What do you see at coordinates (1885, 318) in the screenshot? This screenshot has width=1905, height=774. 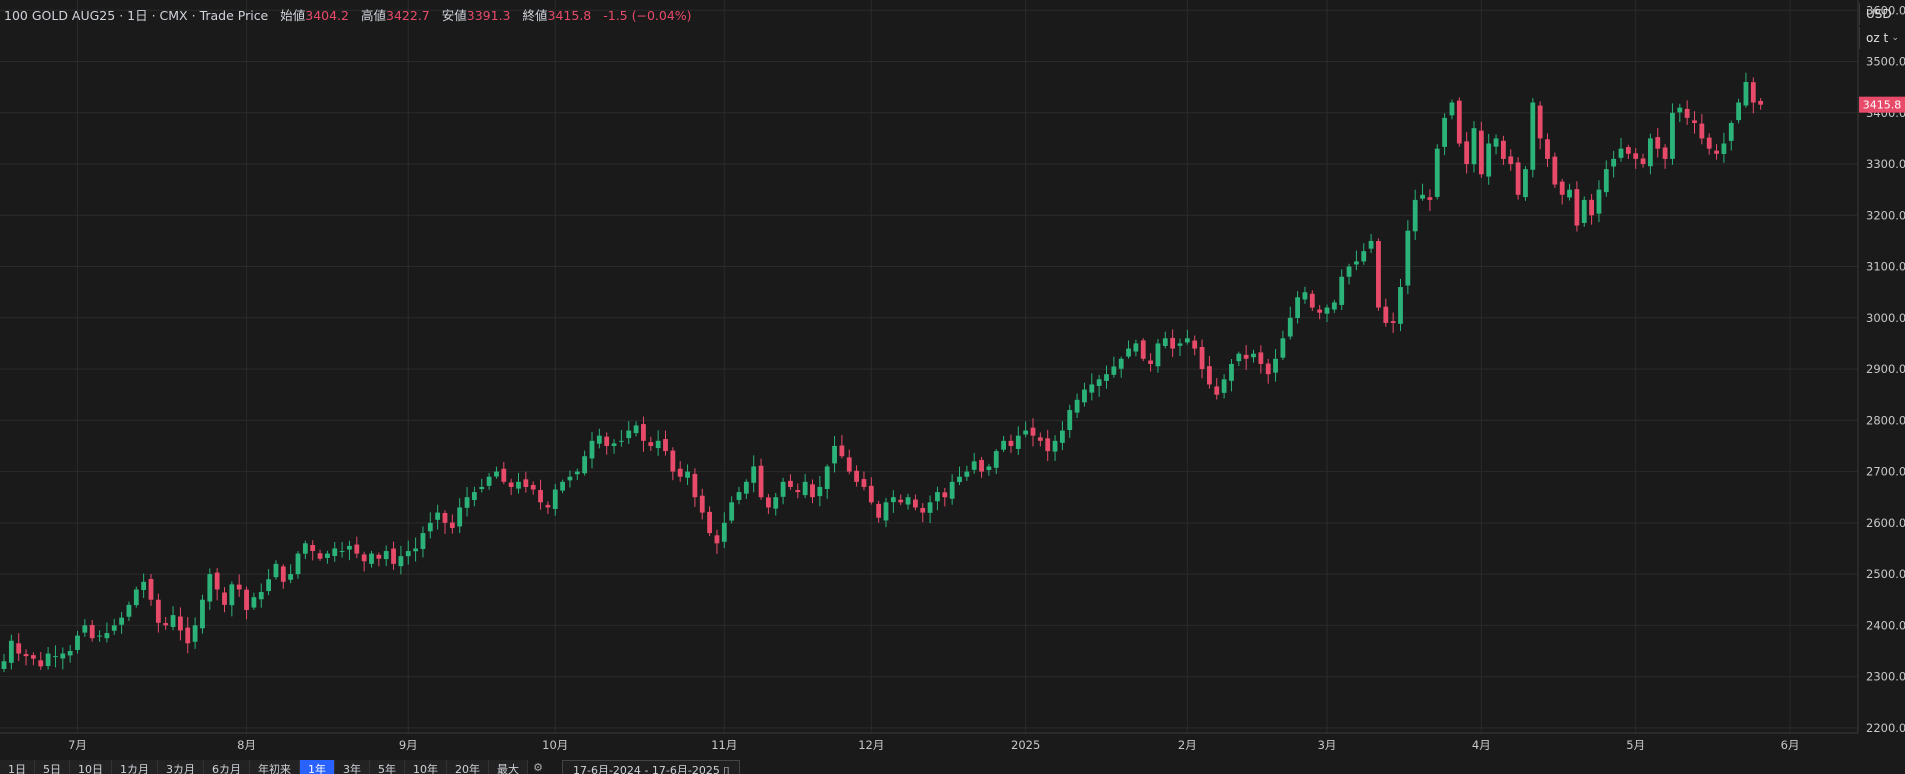 I see `y-tick-label: 3000.0` at bounding box center [1885, 318].